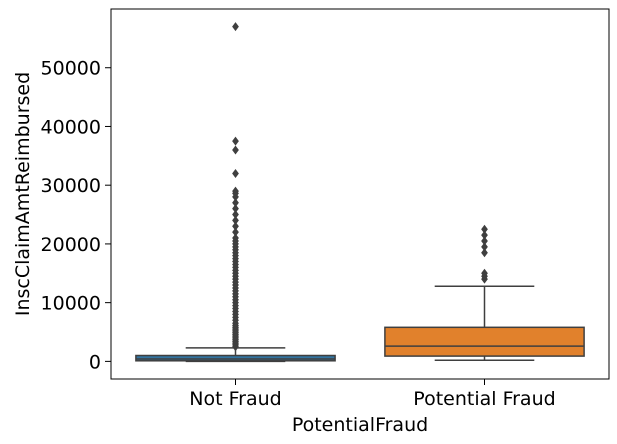  What do you see at coordinates (372, 394) in the screenshot?
I see `x-axis: Not Fraud Potential Fraud` at bounding box center [372, 394].